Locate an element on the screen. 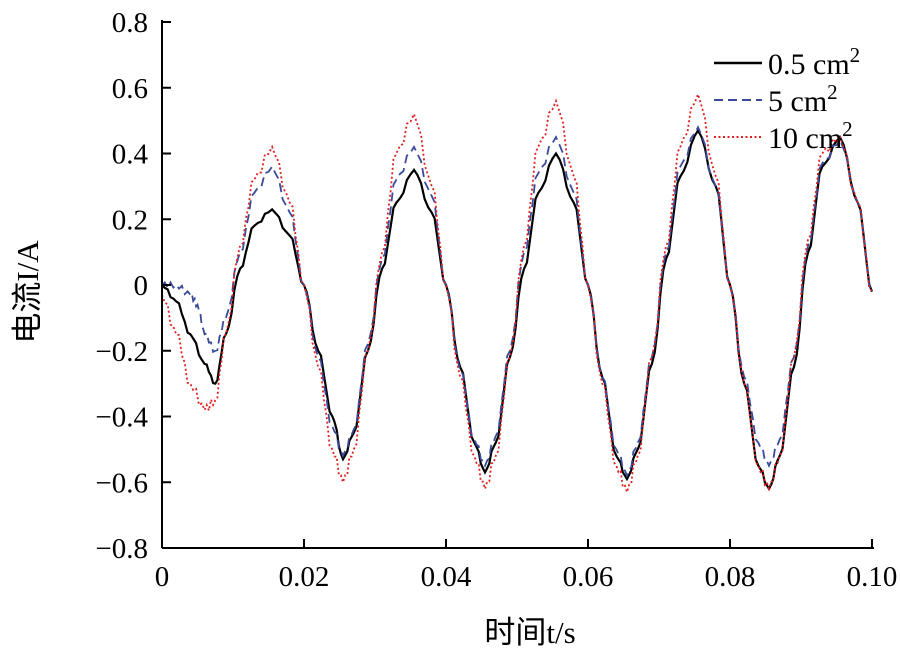  y-tick-label: −0.6 is located at coordinates (121, 483).